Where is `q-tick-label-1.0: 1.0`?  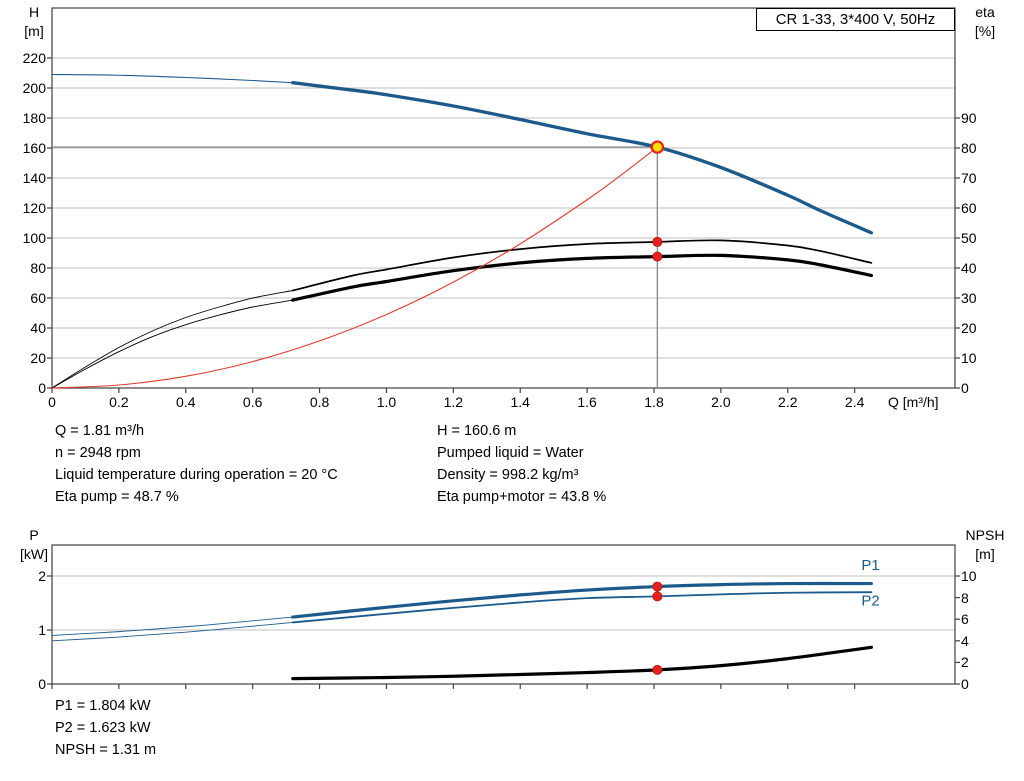
q-tick-label-1.0: 1.0 is located at coordinates (386, 402).